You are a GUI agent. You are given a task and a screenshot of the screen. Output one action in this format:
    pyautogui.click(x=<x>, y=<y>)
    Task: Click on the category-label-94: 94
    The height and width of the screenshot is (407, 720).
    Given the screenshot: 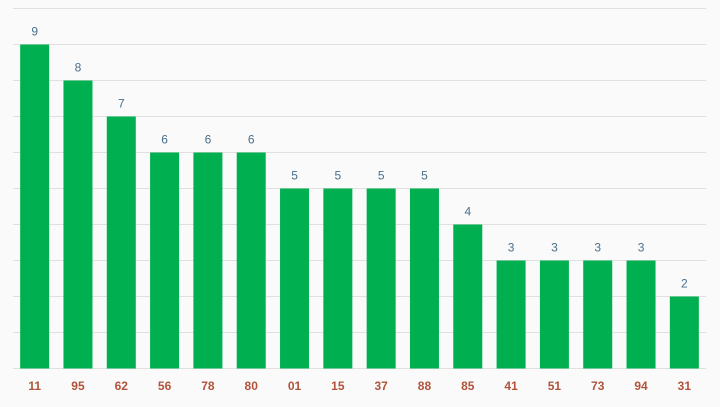 What is the action you would take?
    pyautogui.click(x=641, y=386)
    